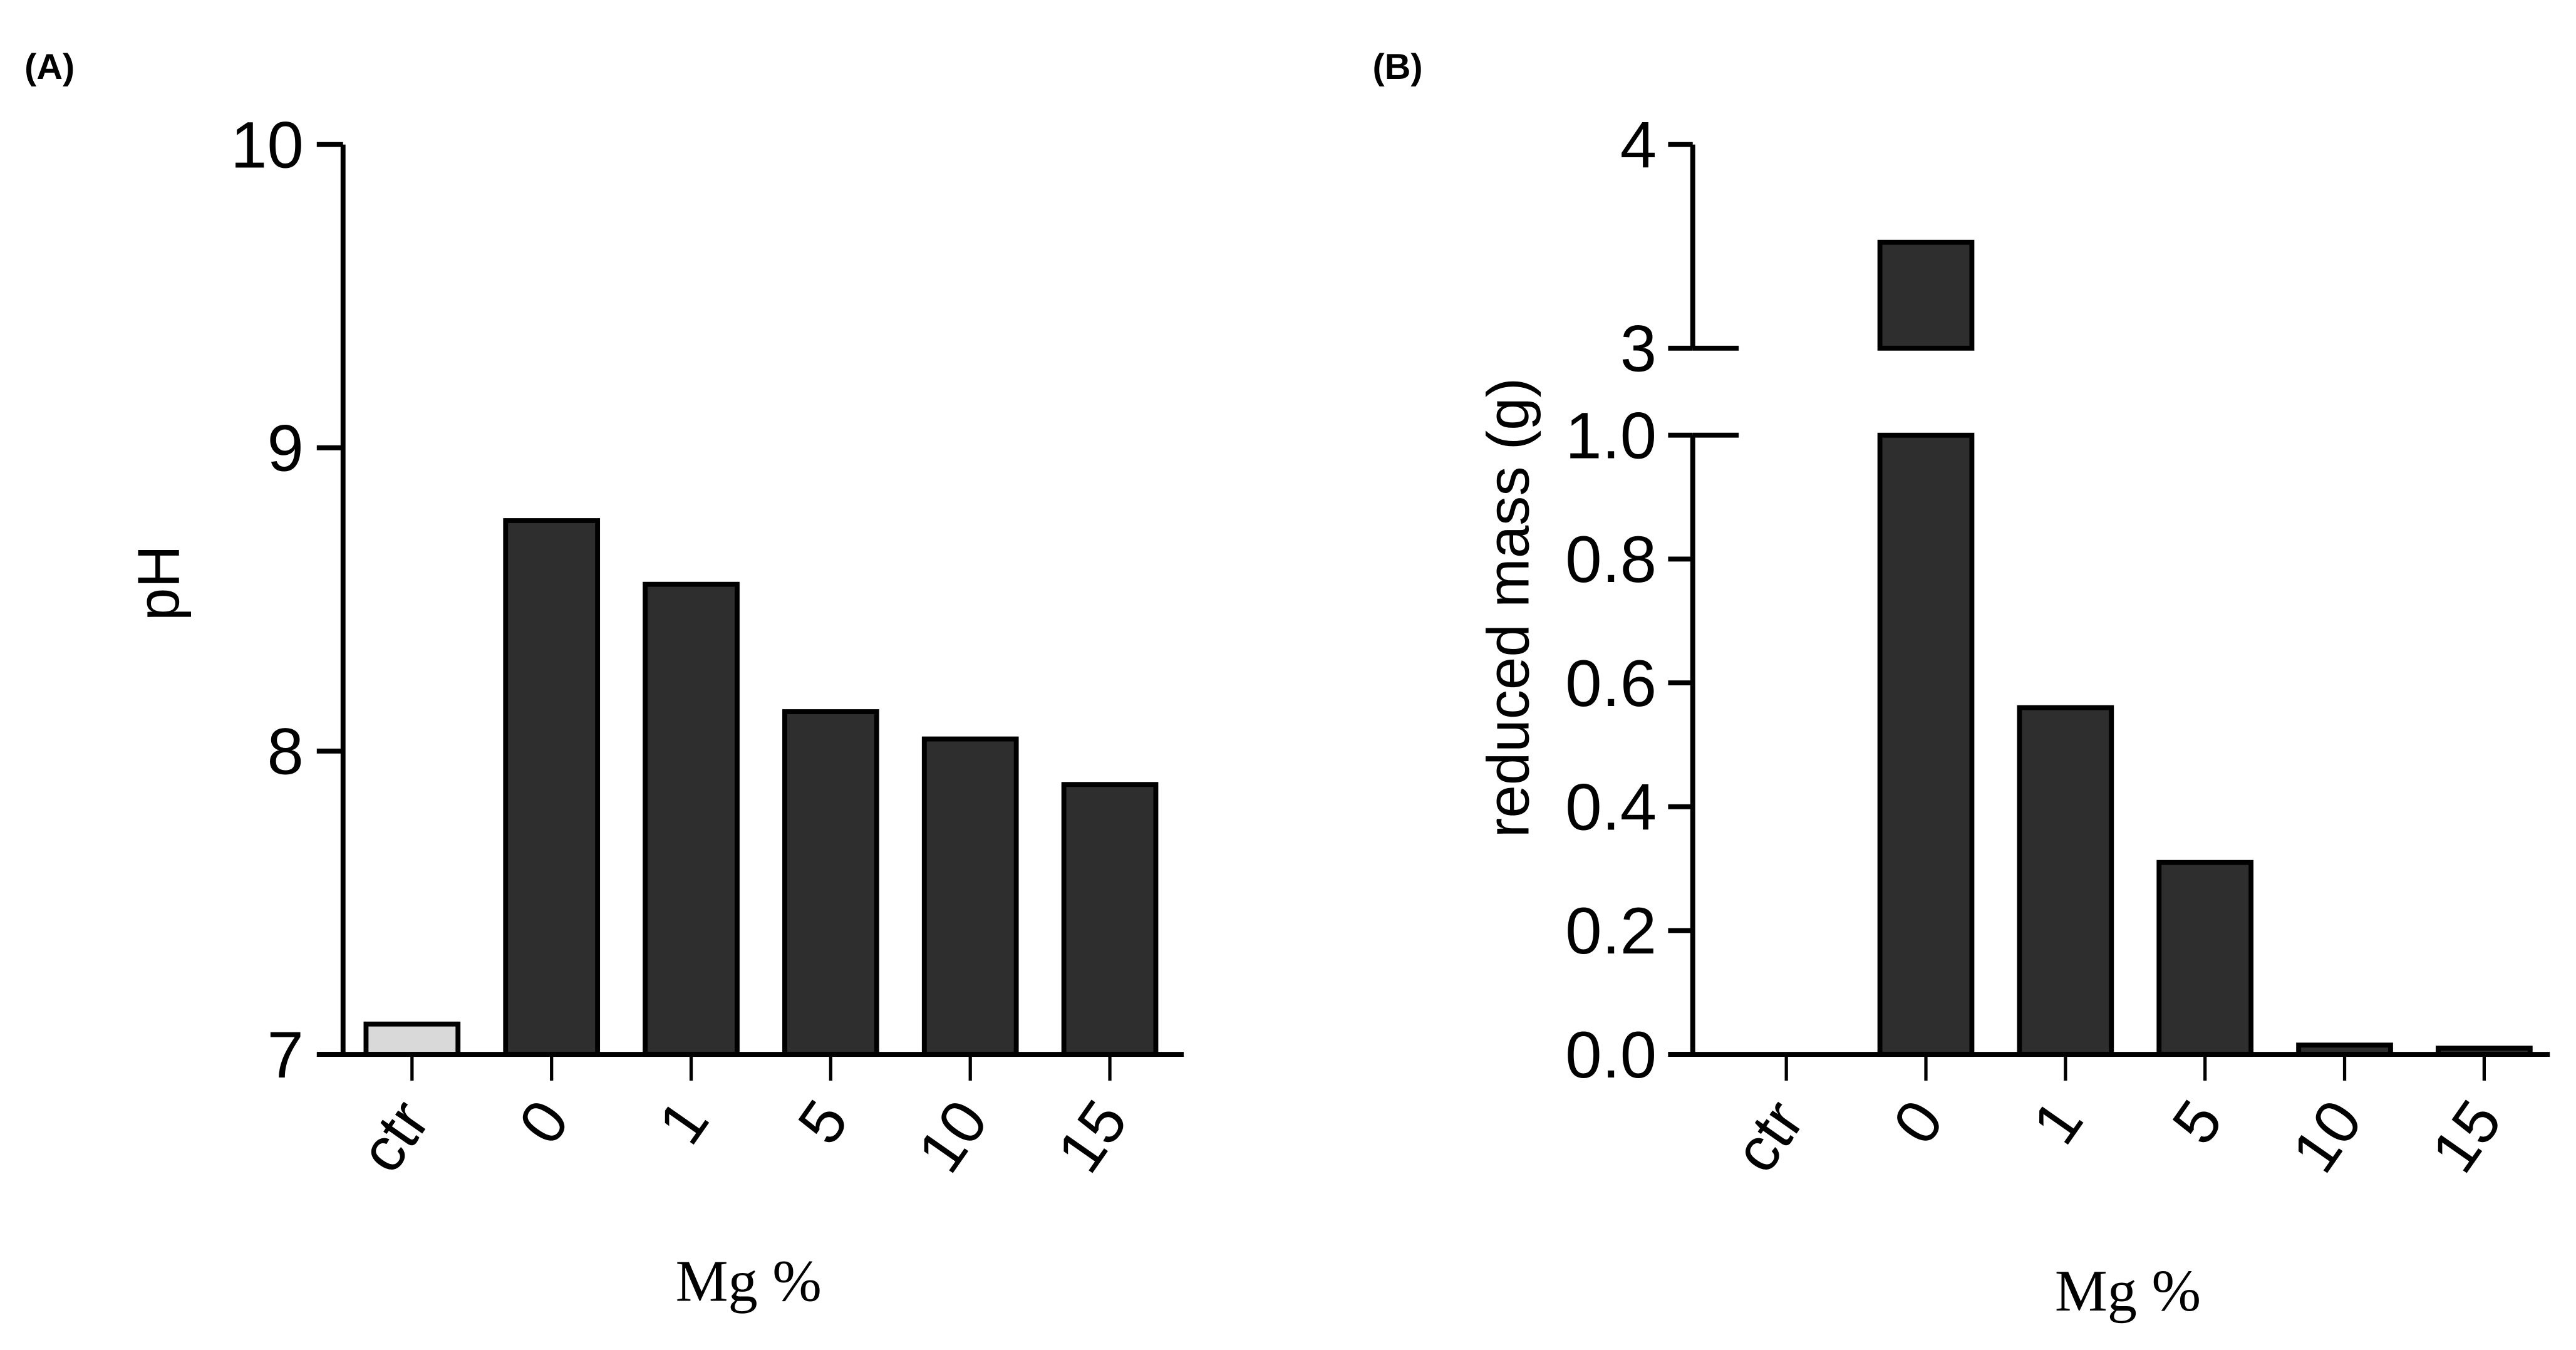  I want to click on y-tick-label: 0.2, so click(1611, 931).